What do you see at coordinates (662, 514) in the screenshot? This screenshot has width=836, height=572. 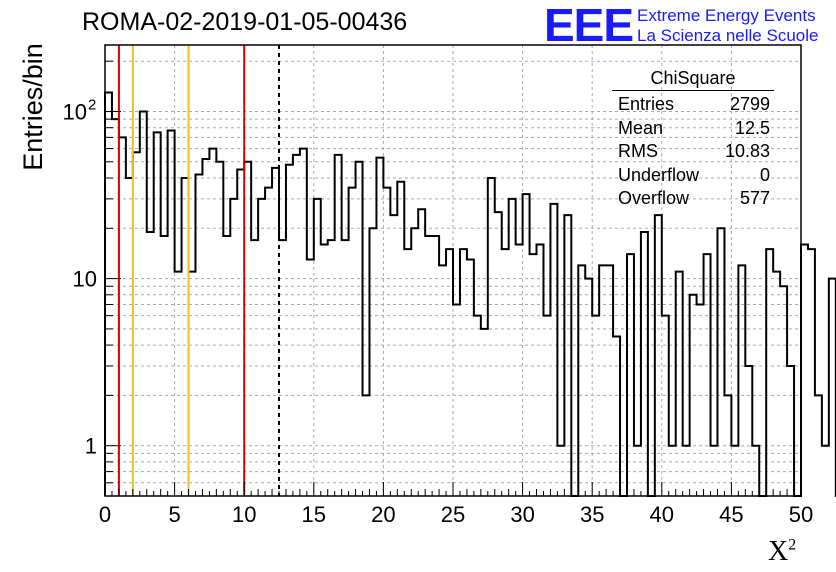 I see `x-tick-label: 40` at bounding box center [662, 514].